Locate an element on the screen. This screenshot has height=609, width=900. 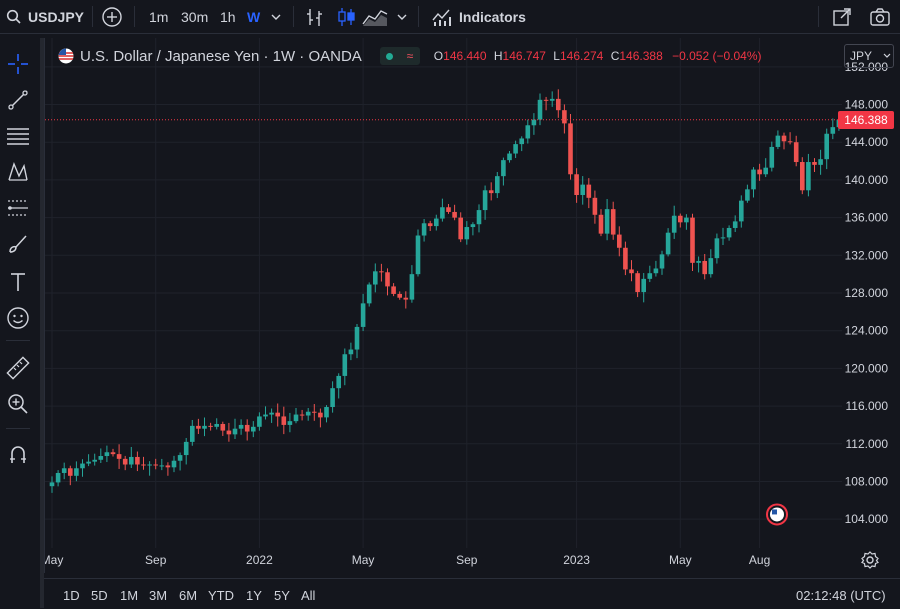
range-1y: 1Y is located at coordinates (254, 595).